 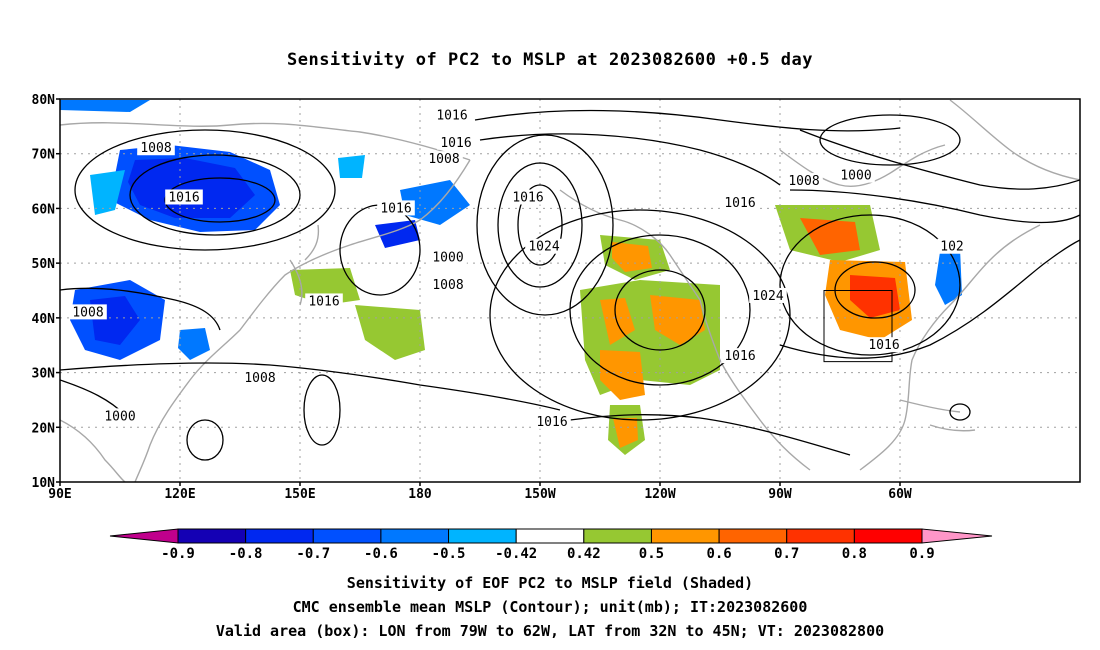 What do you see at coordinates (435, 202) in the screenshot?
I see `shade-negative-okhotsk` at bounding box center [435, 202].